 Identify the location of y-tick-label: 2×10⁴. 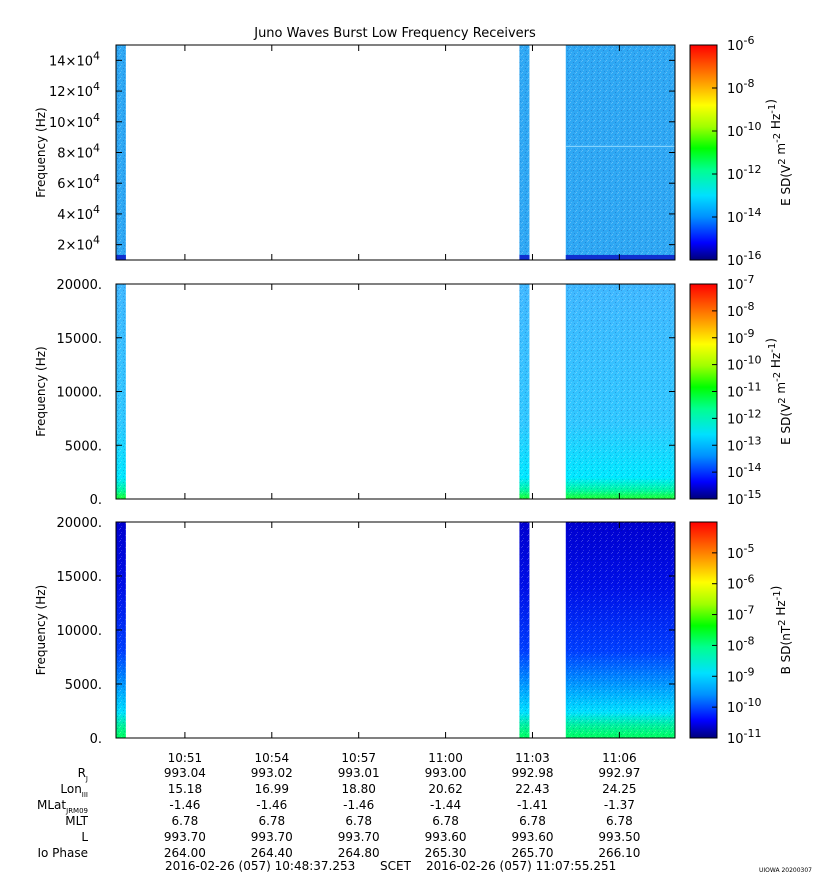
(78, 244).